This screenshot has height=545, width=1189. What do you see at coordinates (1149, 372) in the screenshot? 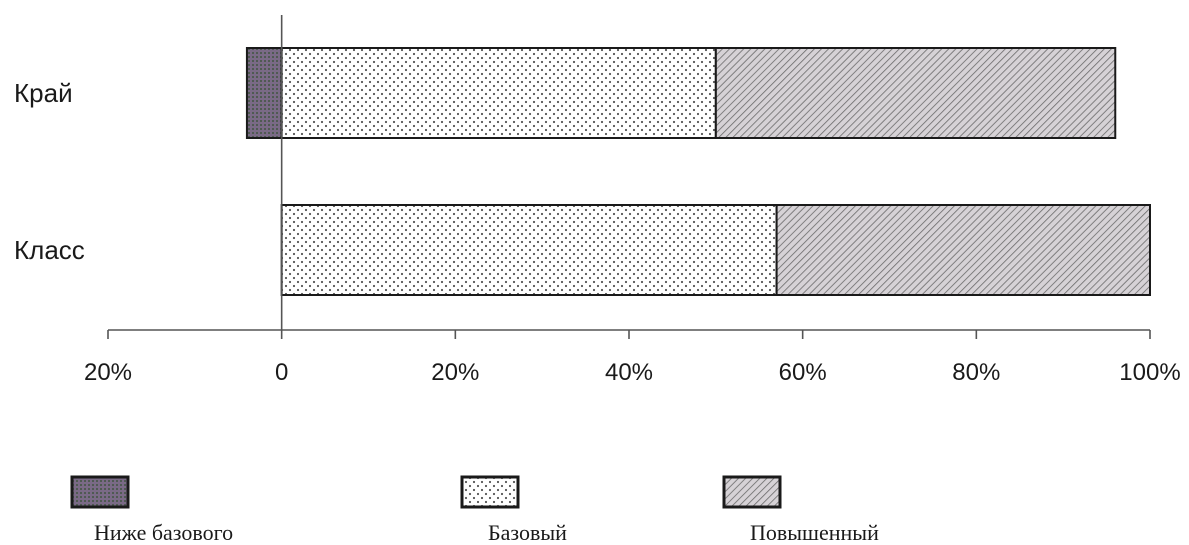
I see `x-tick-label: 100%` at bounding box center [1149, 372].